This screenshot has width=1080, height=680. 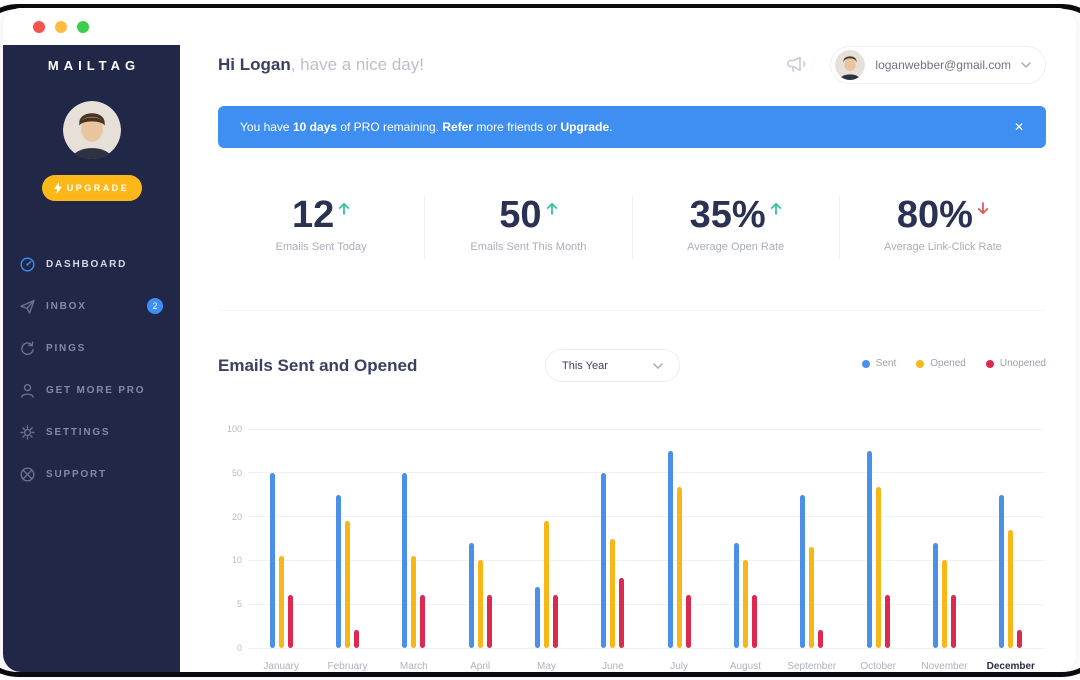 I want to click on sidebar-item-support: SUPPORT, so click(x=91, y=474).